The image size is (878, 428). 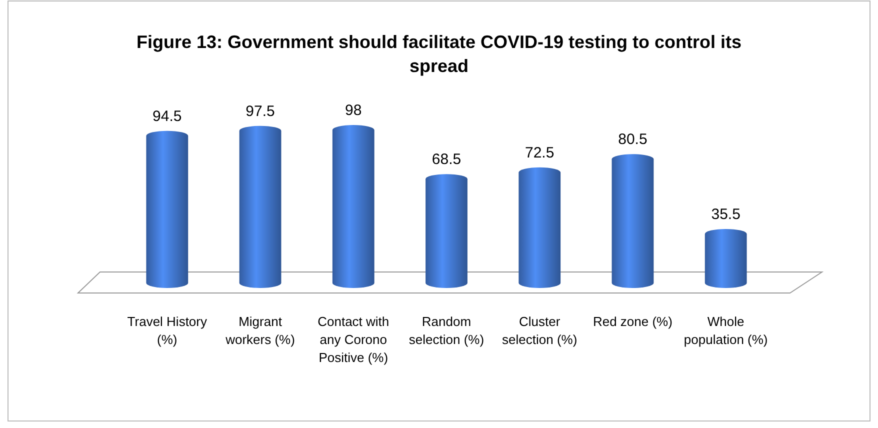 What do you see at coordinates (354, 339) in the screenshot?
I see `x-tick-label: Contact with any Corono Positive (%)` at bounding box center [354, 339].